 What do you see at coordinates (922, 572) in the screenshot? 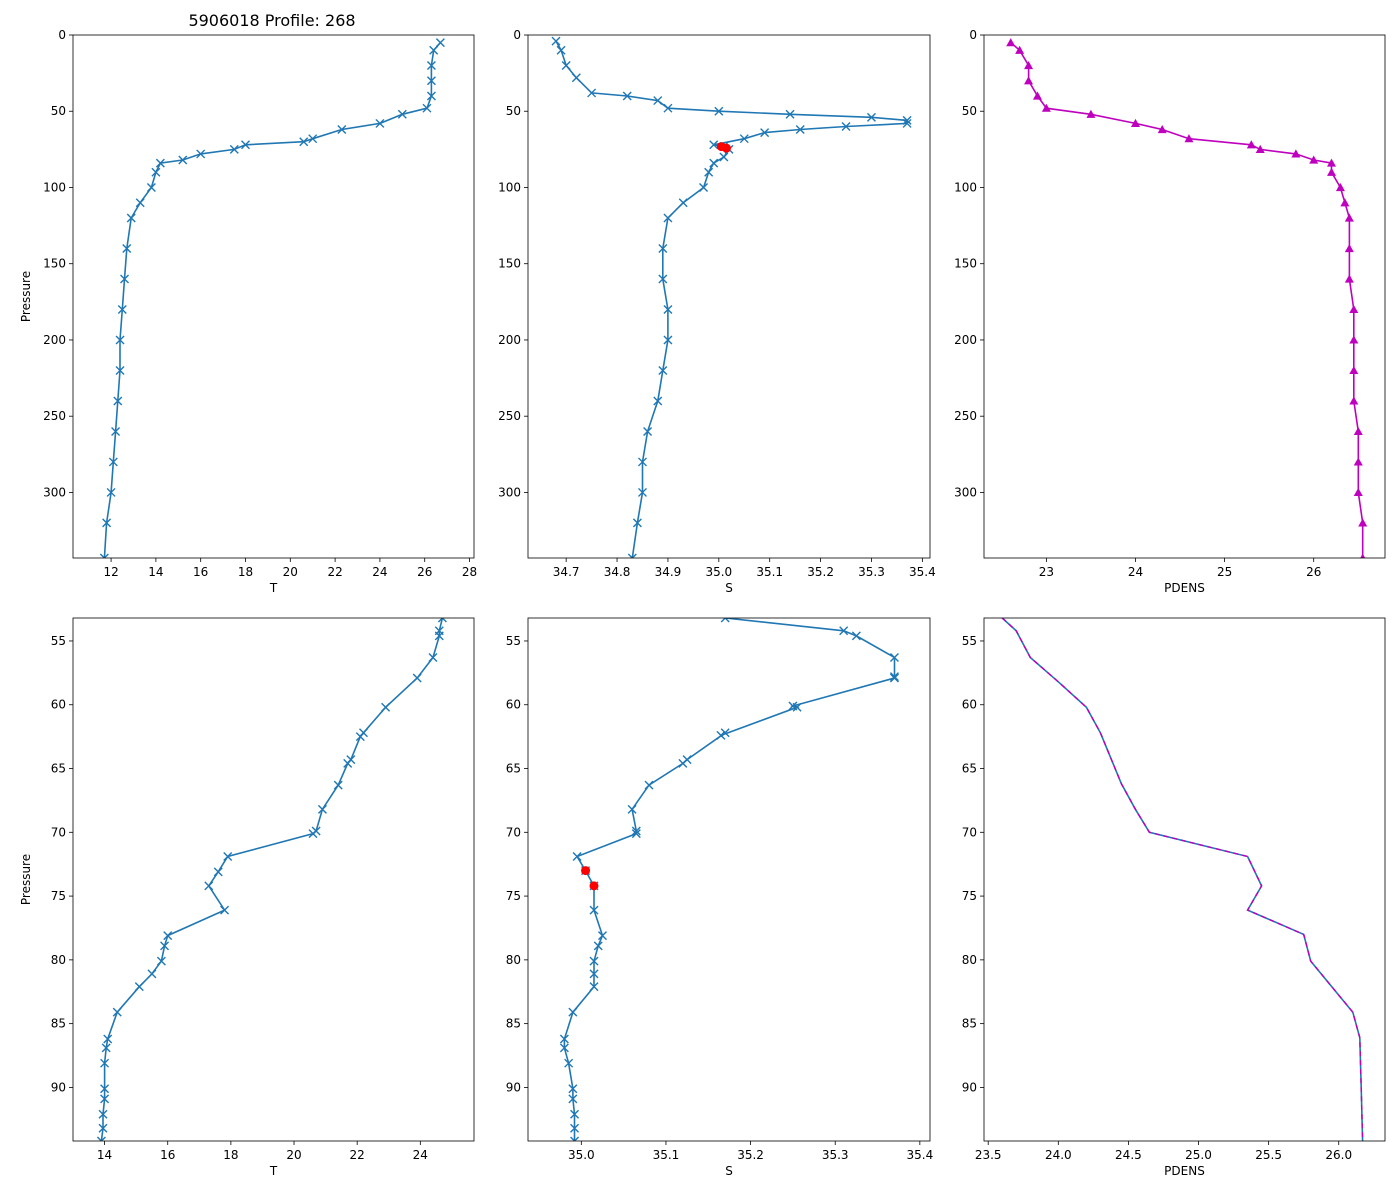
I see `x-tick-label: 35.4` at bounding box center [922, 572].